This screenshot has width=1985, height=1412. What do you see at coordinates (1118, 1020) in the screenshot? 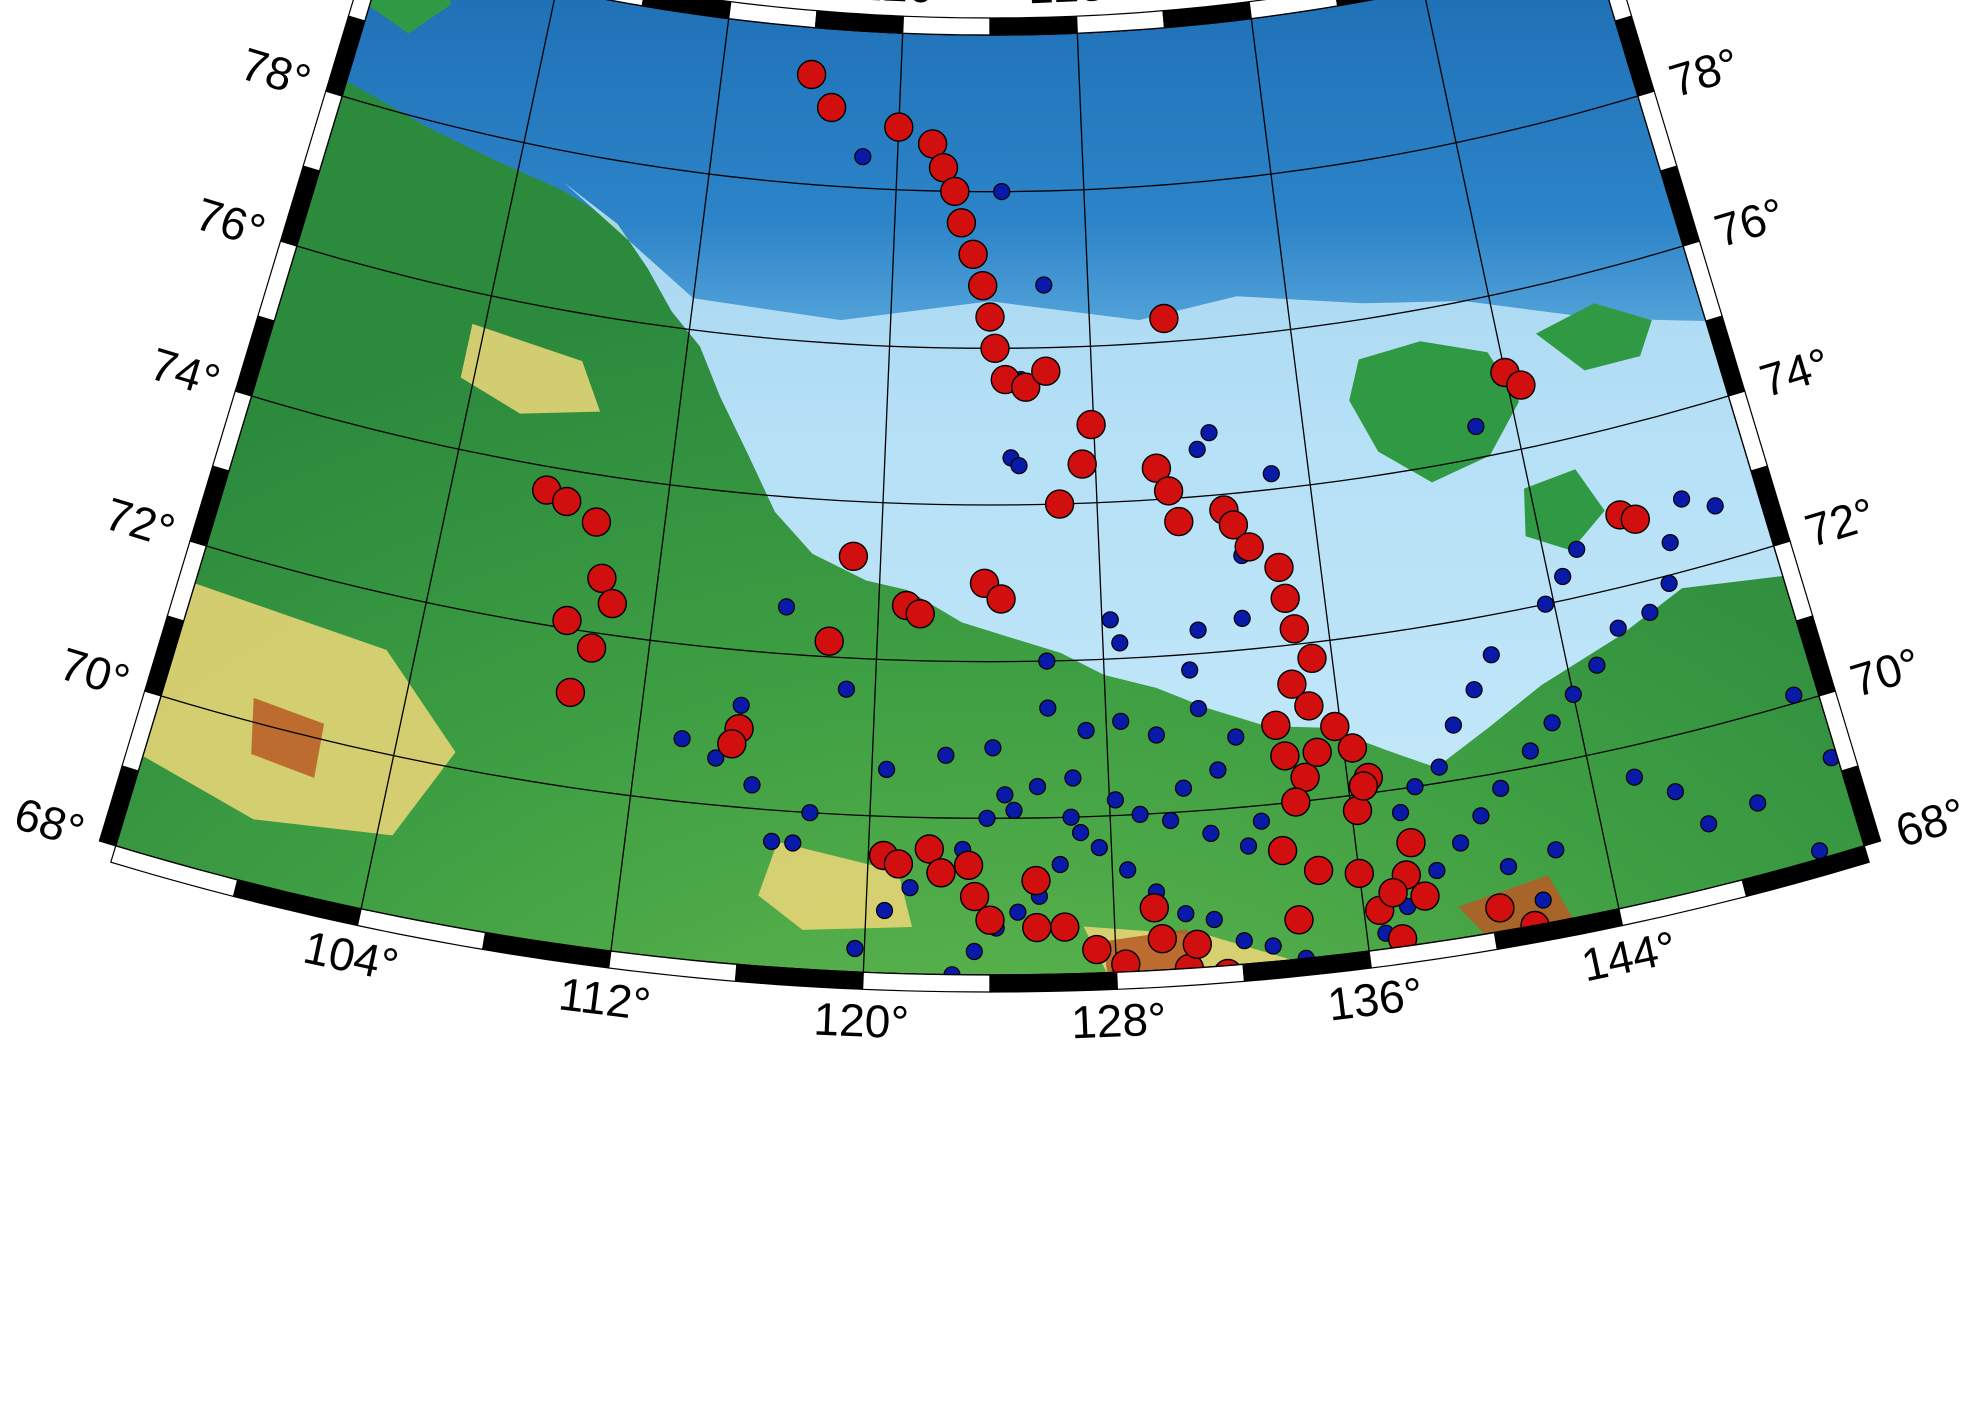
I see `bottom-lon-label-3: 128°` at bounding box center [1118, 1020].